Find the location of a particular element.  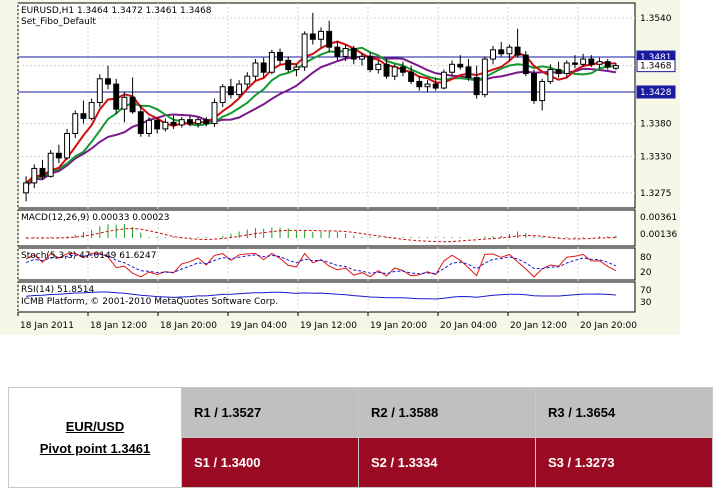

rsi-line is located at coordinates (321, 295).